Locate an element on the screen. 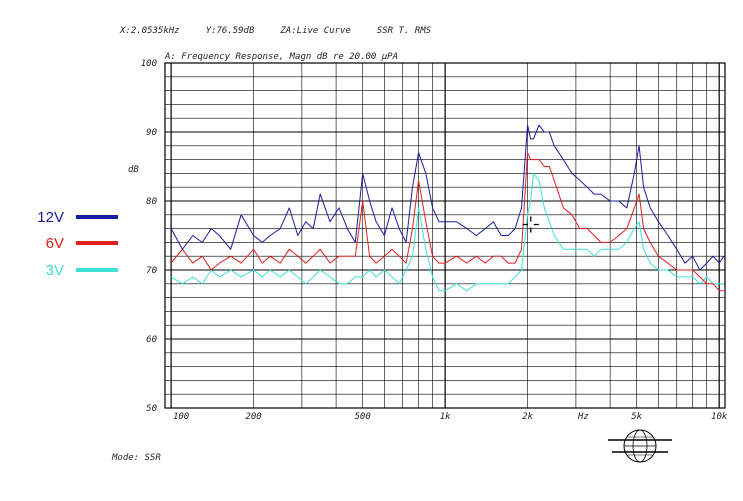 This screenshot has width=743, height=501. bruel-kjaer-logo is located at coordinates (640, 446).